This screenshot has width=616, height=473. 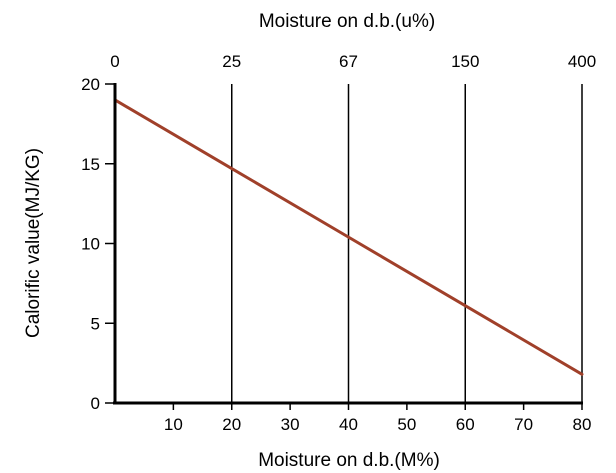 What do you see at coordinates (349, 460) in the screenshot?
I see `x-axis-title: Moisture on d.b.(M%)` at bounding box center [349, 460].